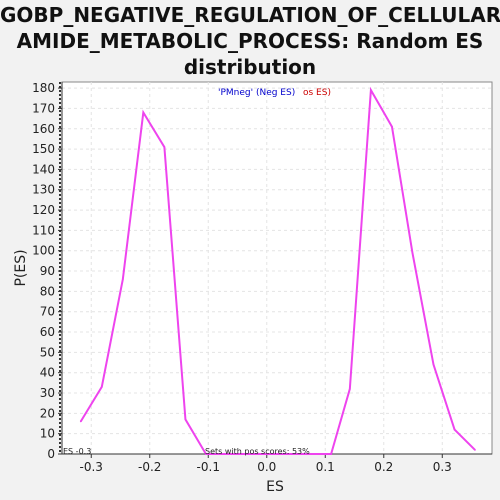  What do you see at coordinates (43, 169) in the screenshot?
I see `y-tick-label: 140` at bounding box center [43, 169].